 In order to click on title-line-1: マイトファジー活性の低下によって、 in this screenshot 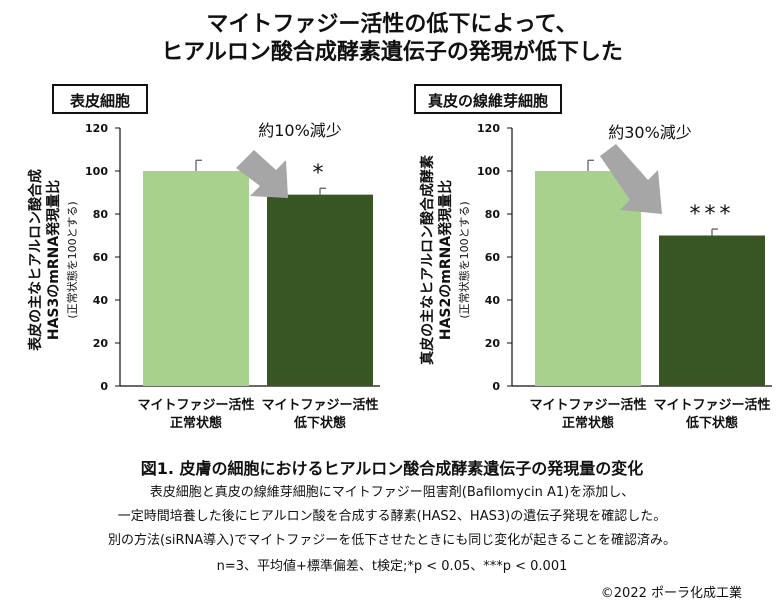, I will do `click(392, 24)`.